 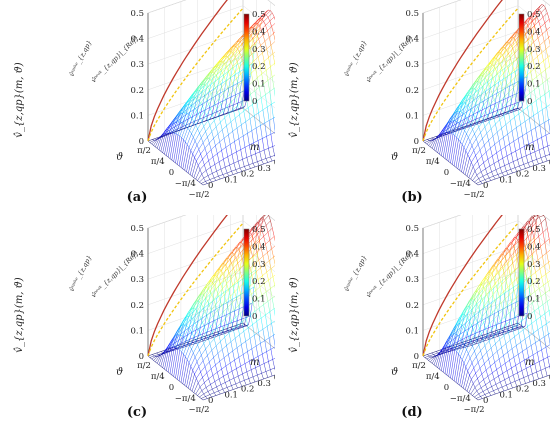 What do you see at coordinates (137, 197) in the screenshot?
I see `panel-label: (a)` at bounding box center [137, 197].